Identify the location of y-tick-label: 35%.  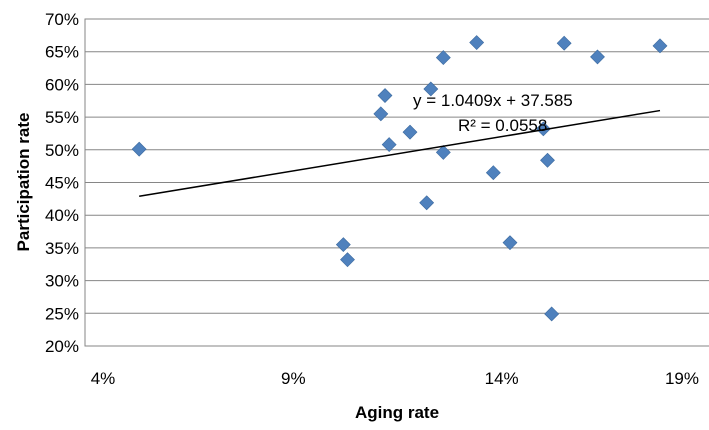
(62, 248).